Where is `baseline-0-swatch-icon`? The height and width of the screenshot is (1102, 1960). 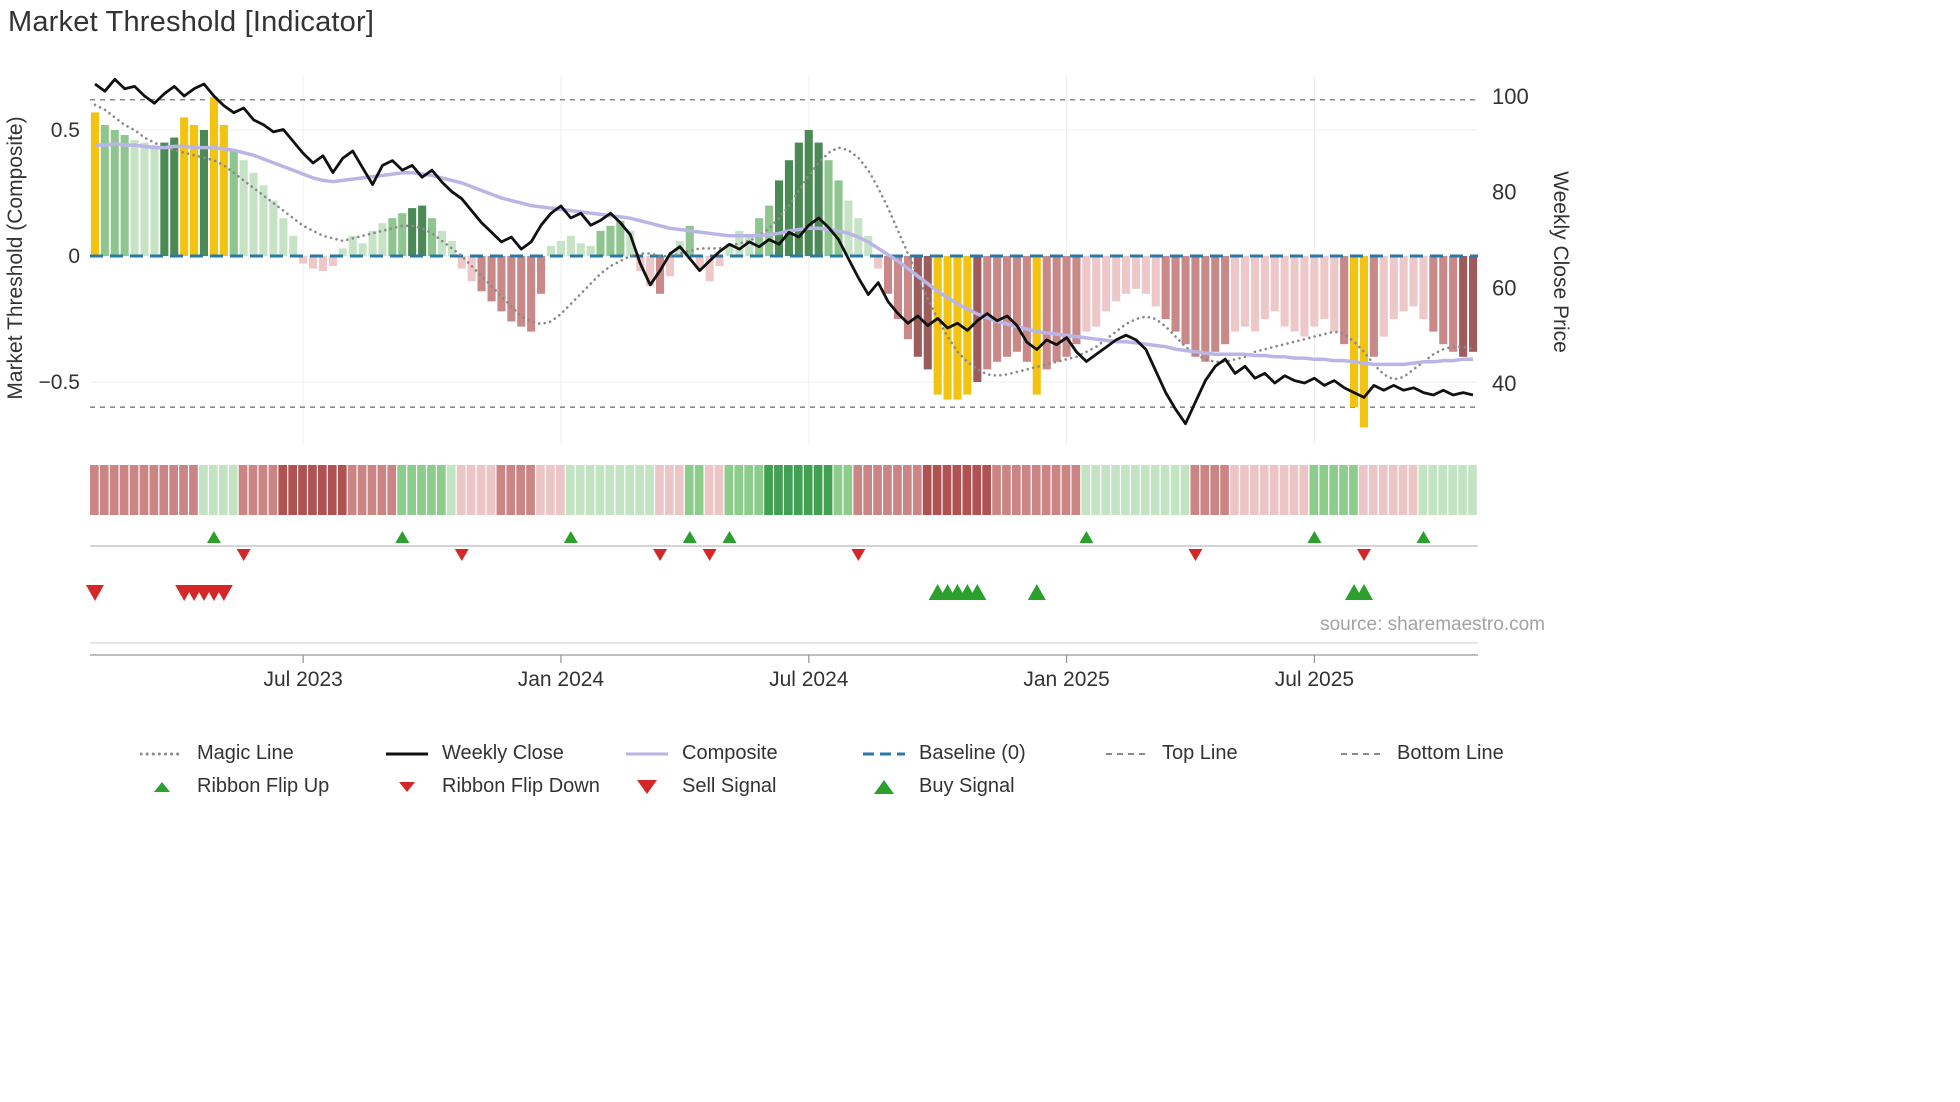
baseline-0-swatch-icon is located at coordinates (884, 754).